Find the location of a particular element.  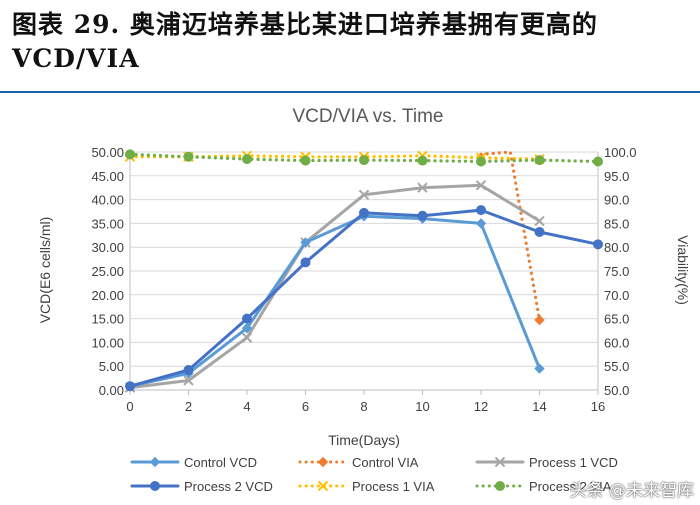

y2-tick-label: 85.0 is located at coordinates (616, 223).